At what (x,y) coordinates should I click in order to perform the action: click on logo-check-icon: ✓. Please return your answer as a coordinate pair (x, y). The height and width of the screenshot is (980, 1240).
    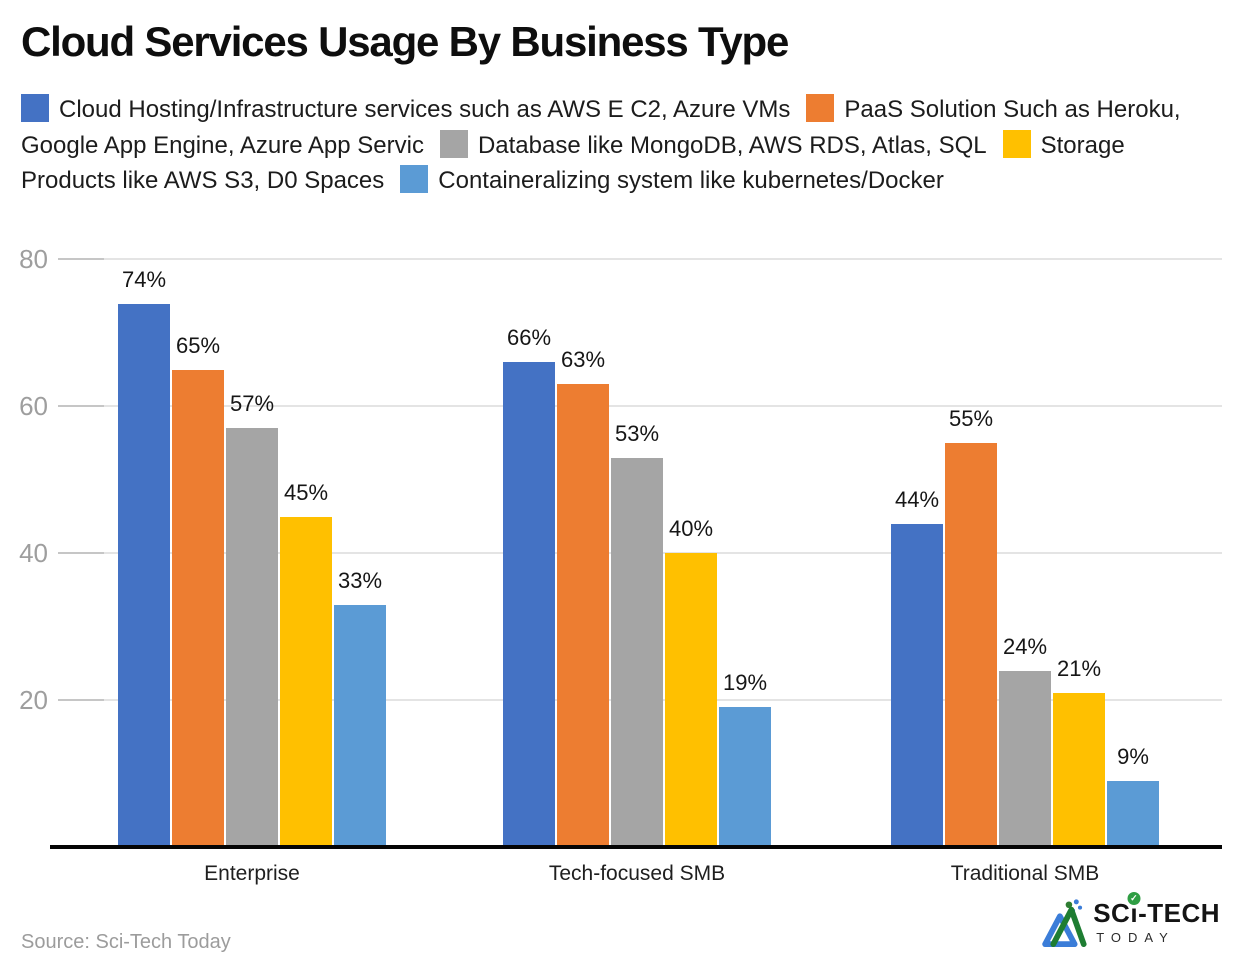
    Looking at the image, I should click on (1134, 898).